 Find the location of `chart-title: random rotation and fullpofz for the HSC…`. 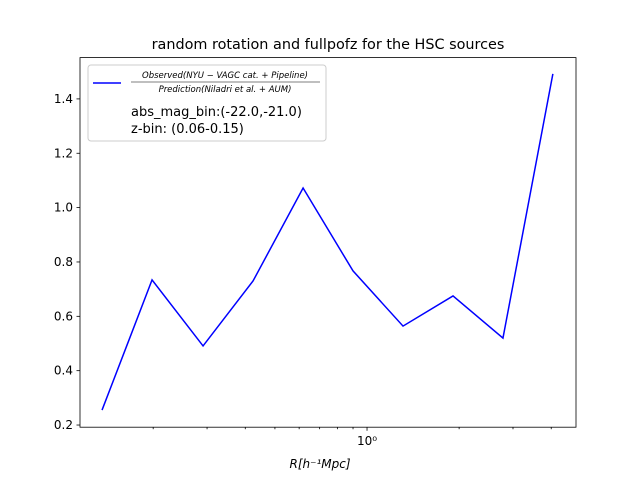

chart-title: random rotation and fullpofz for the HSC… is located at coordinates (328, 45).